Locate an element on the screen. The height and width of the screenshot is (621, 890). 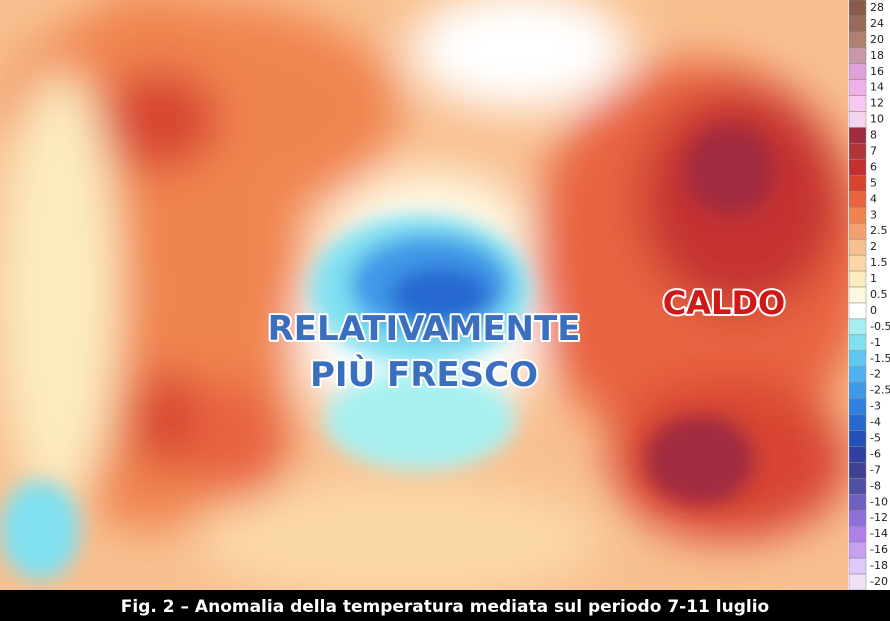
legend-label: -1.5 is located at coordinates (880, 358).